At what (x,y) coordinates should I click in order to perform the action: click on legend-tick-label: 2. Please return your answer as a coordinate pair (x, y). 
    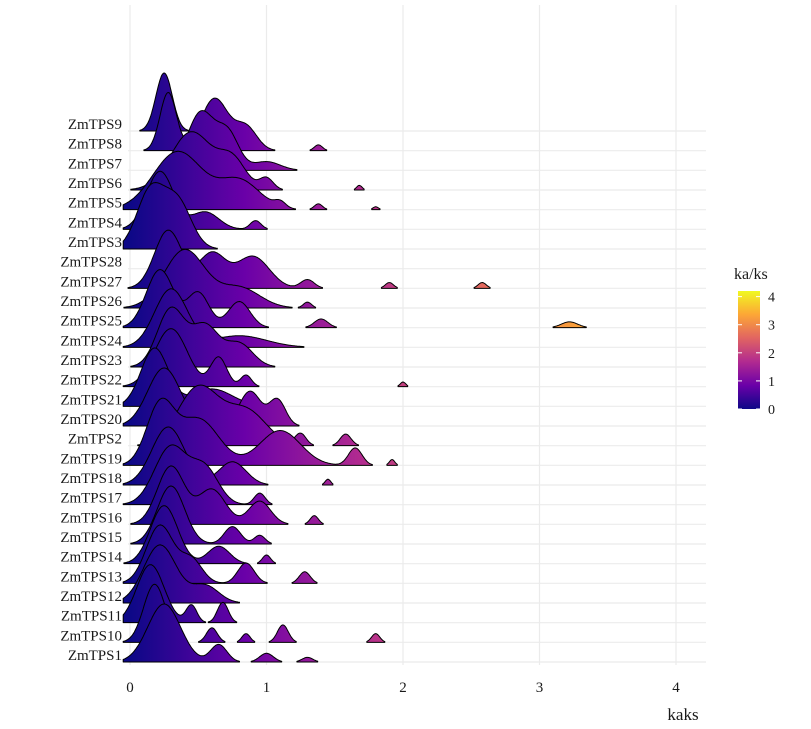
    Looking at the image, I should click on (771, 354).